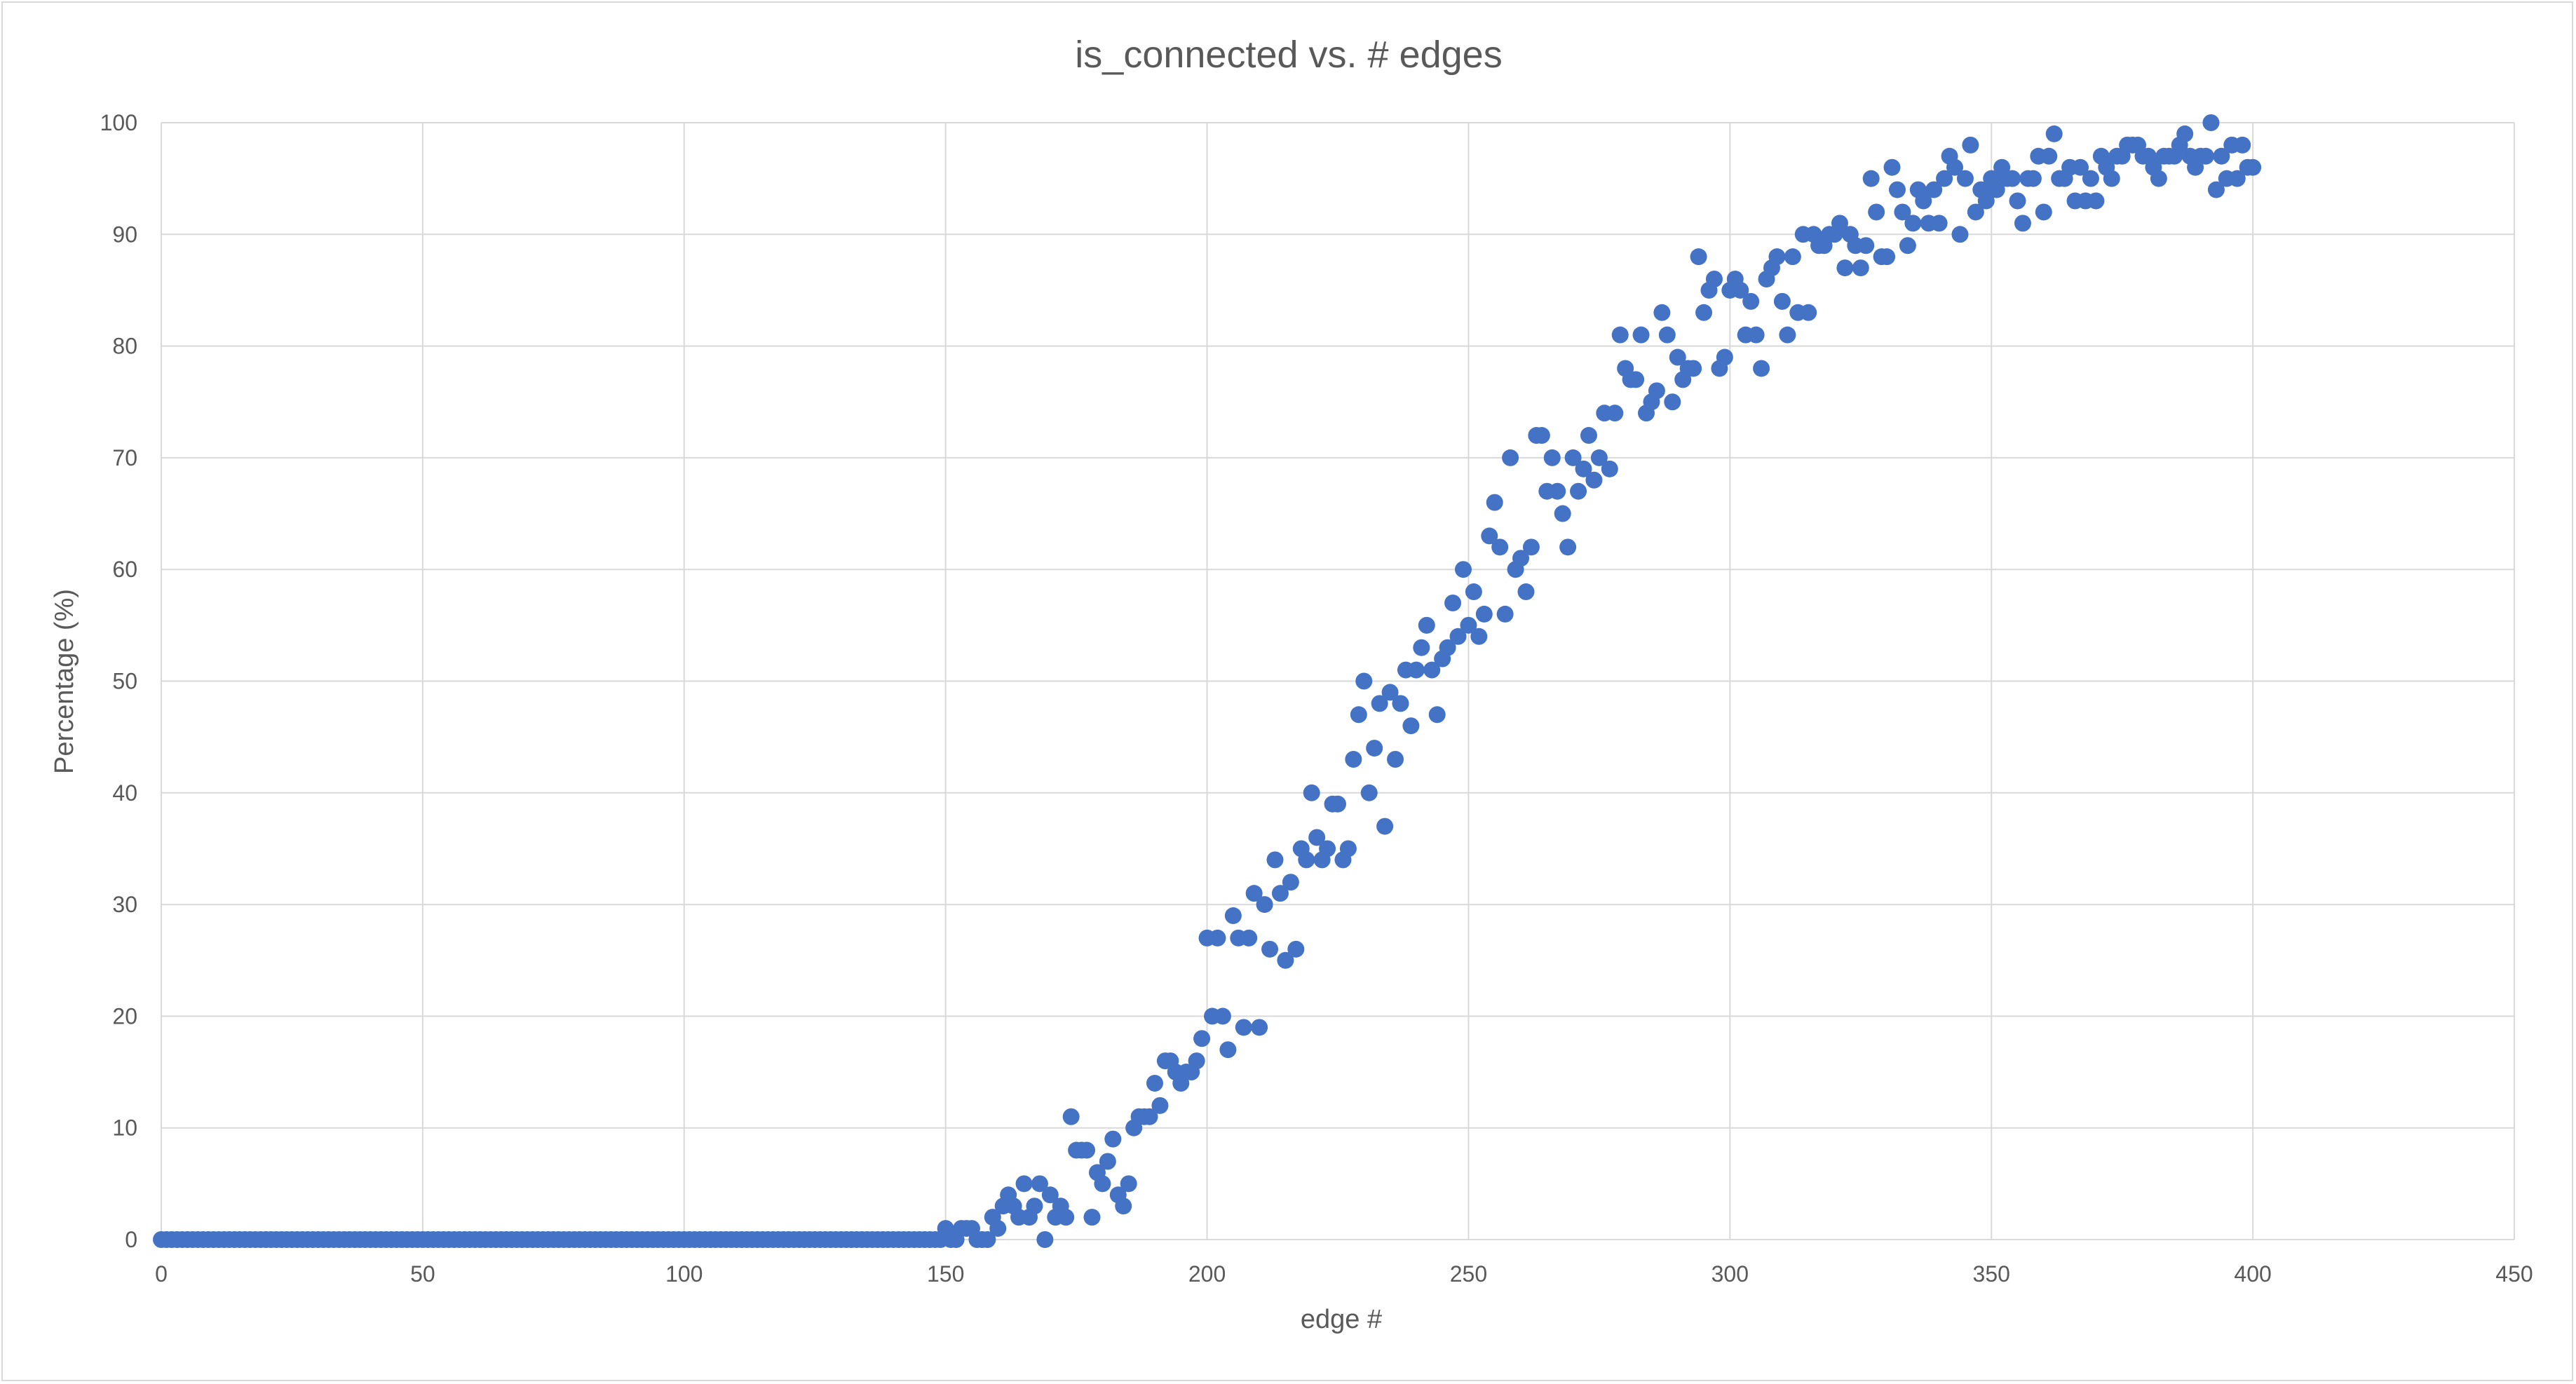 Image resolution: width=2576 pixels, height=1384 pixels. Describe the element at coordinates (2252, 1274) in the screenshot. I see `x-tick-label: 400` at that location.